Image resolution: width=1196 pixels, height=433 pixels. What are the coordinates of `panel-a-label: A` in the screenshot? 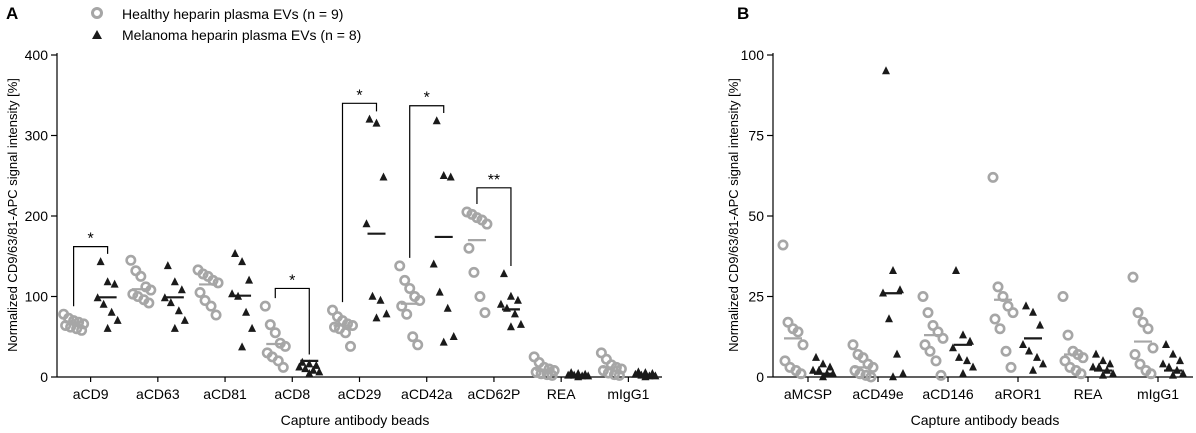 It's located at (12, 13).